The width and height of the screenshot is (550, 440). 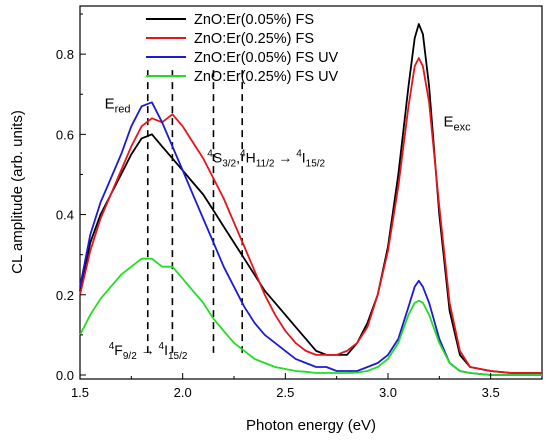 What do you see at coordinates (65, 375) in the screenshot?
I see `y-tick-label: 0.0` at bounding box center [65, 375].